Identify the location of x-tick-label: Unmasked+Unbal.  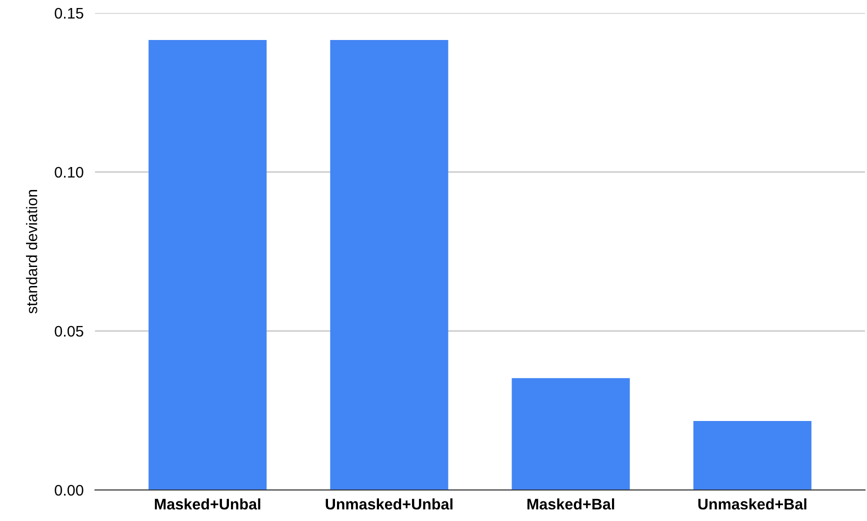
(389, 504).